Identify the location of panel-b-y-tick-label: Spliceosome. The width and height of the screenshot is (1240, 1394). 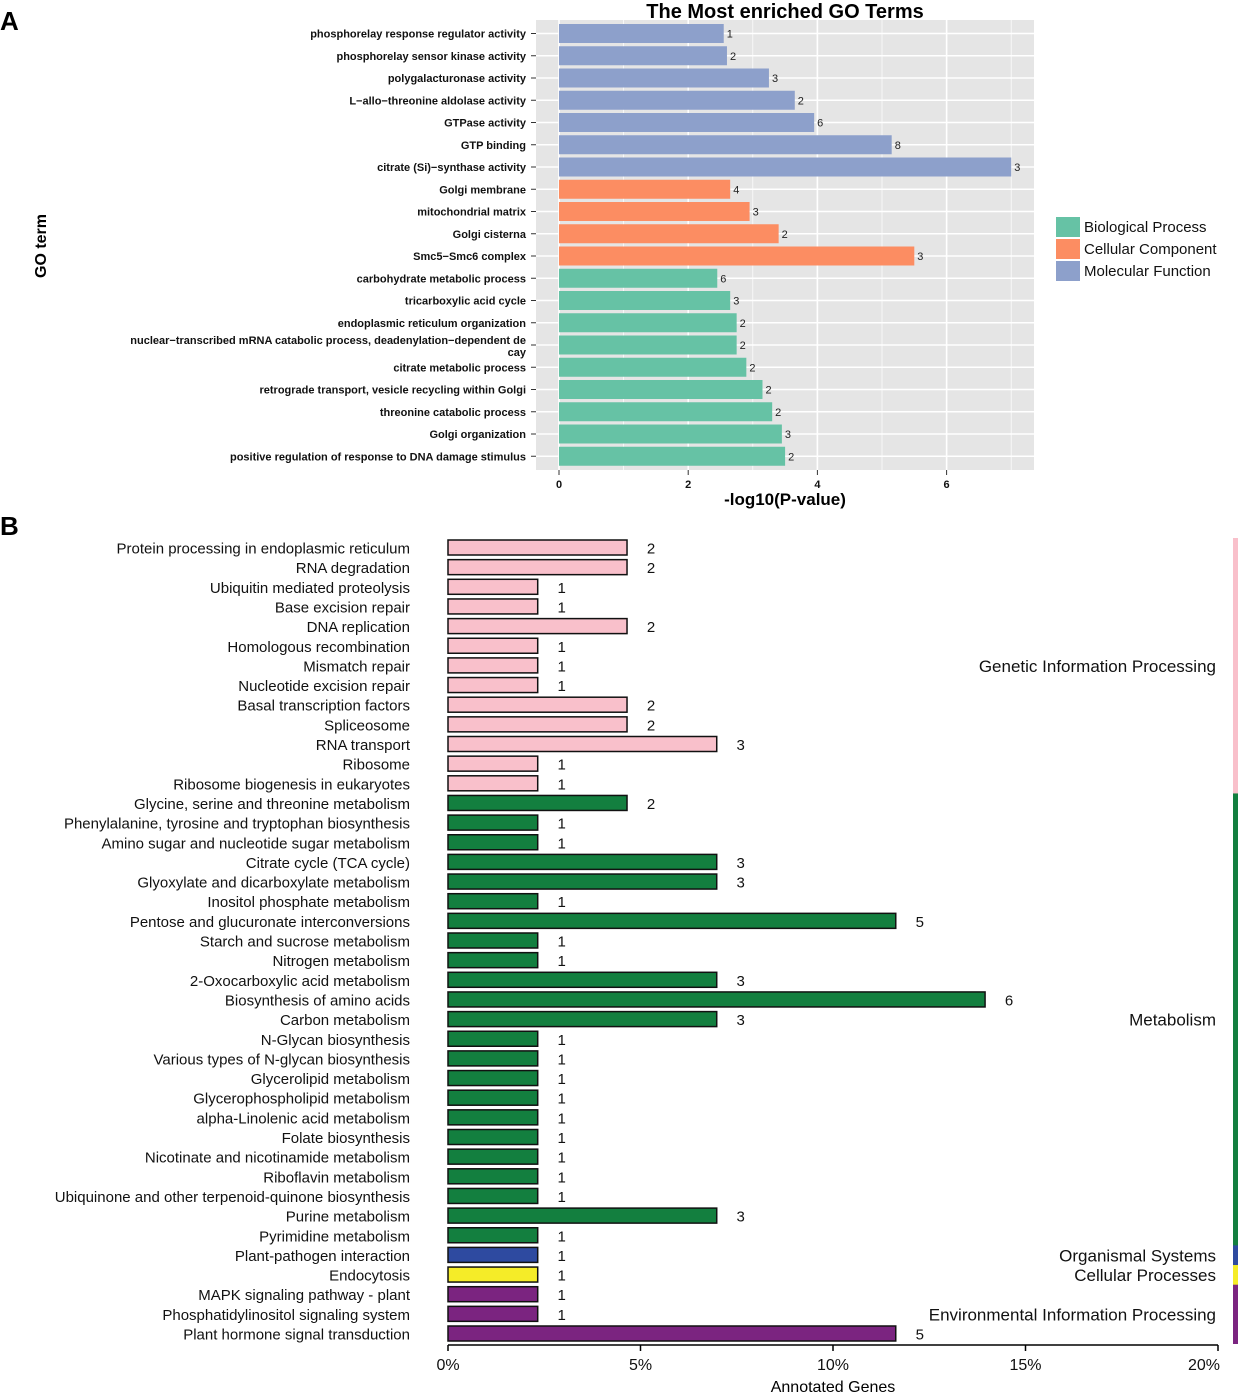
(367, 725).